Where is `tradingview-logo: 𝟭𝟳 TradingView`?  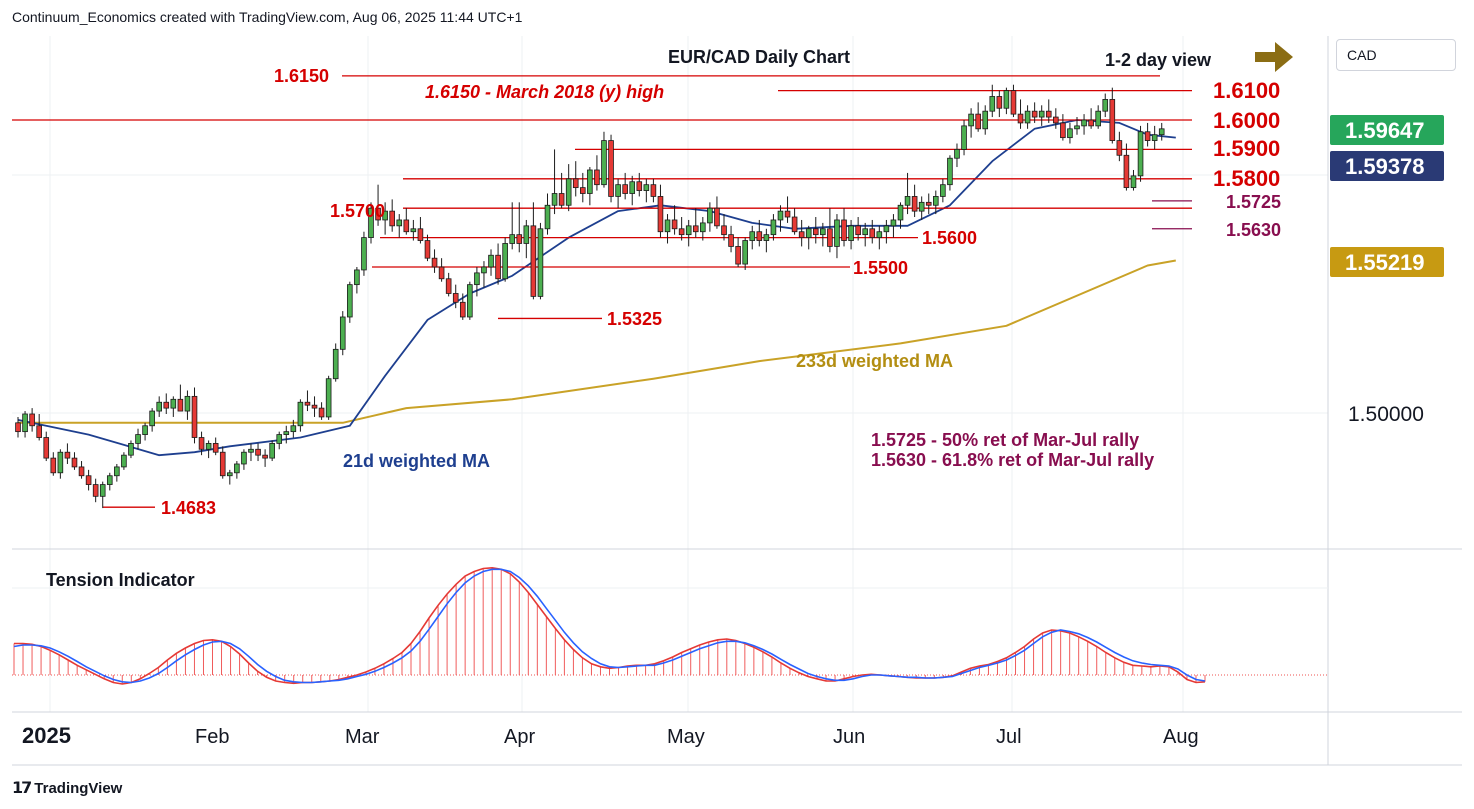 tradingview-logo: 𝟭𝟳 TradingView is located at coordinates (67, 788).